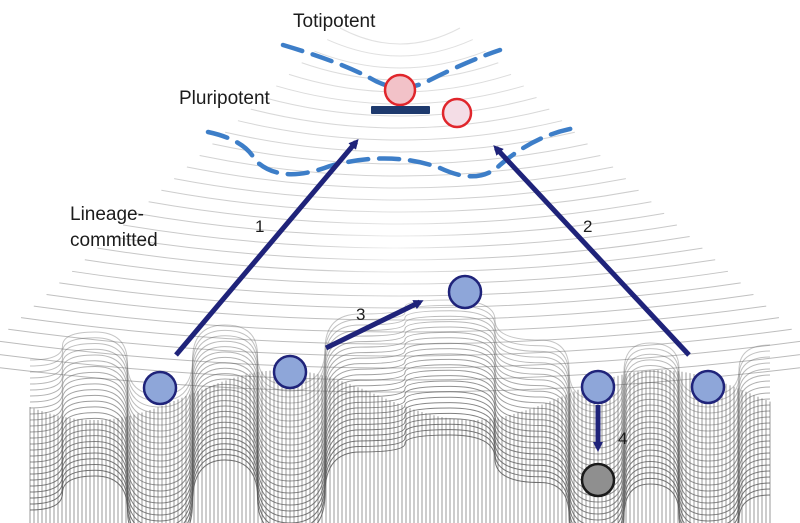 The width and height of the screenshot is (800, 523). I want to click on arrow-3-label: 3, so click(360, 314).